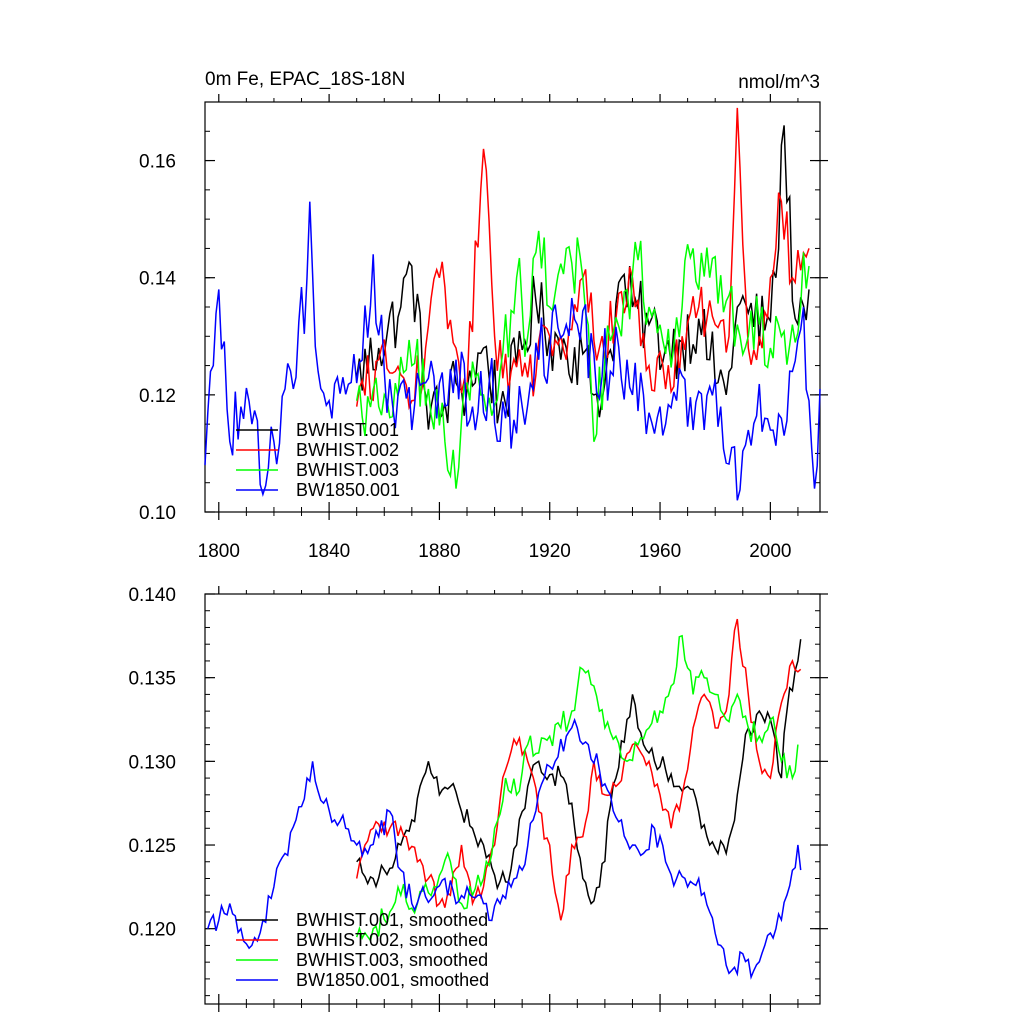  What do you see at coordinates (347, 450) in the screenshot?
I see `legend-label: BWHIST.002` at bounding box center [347, 450].